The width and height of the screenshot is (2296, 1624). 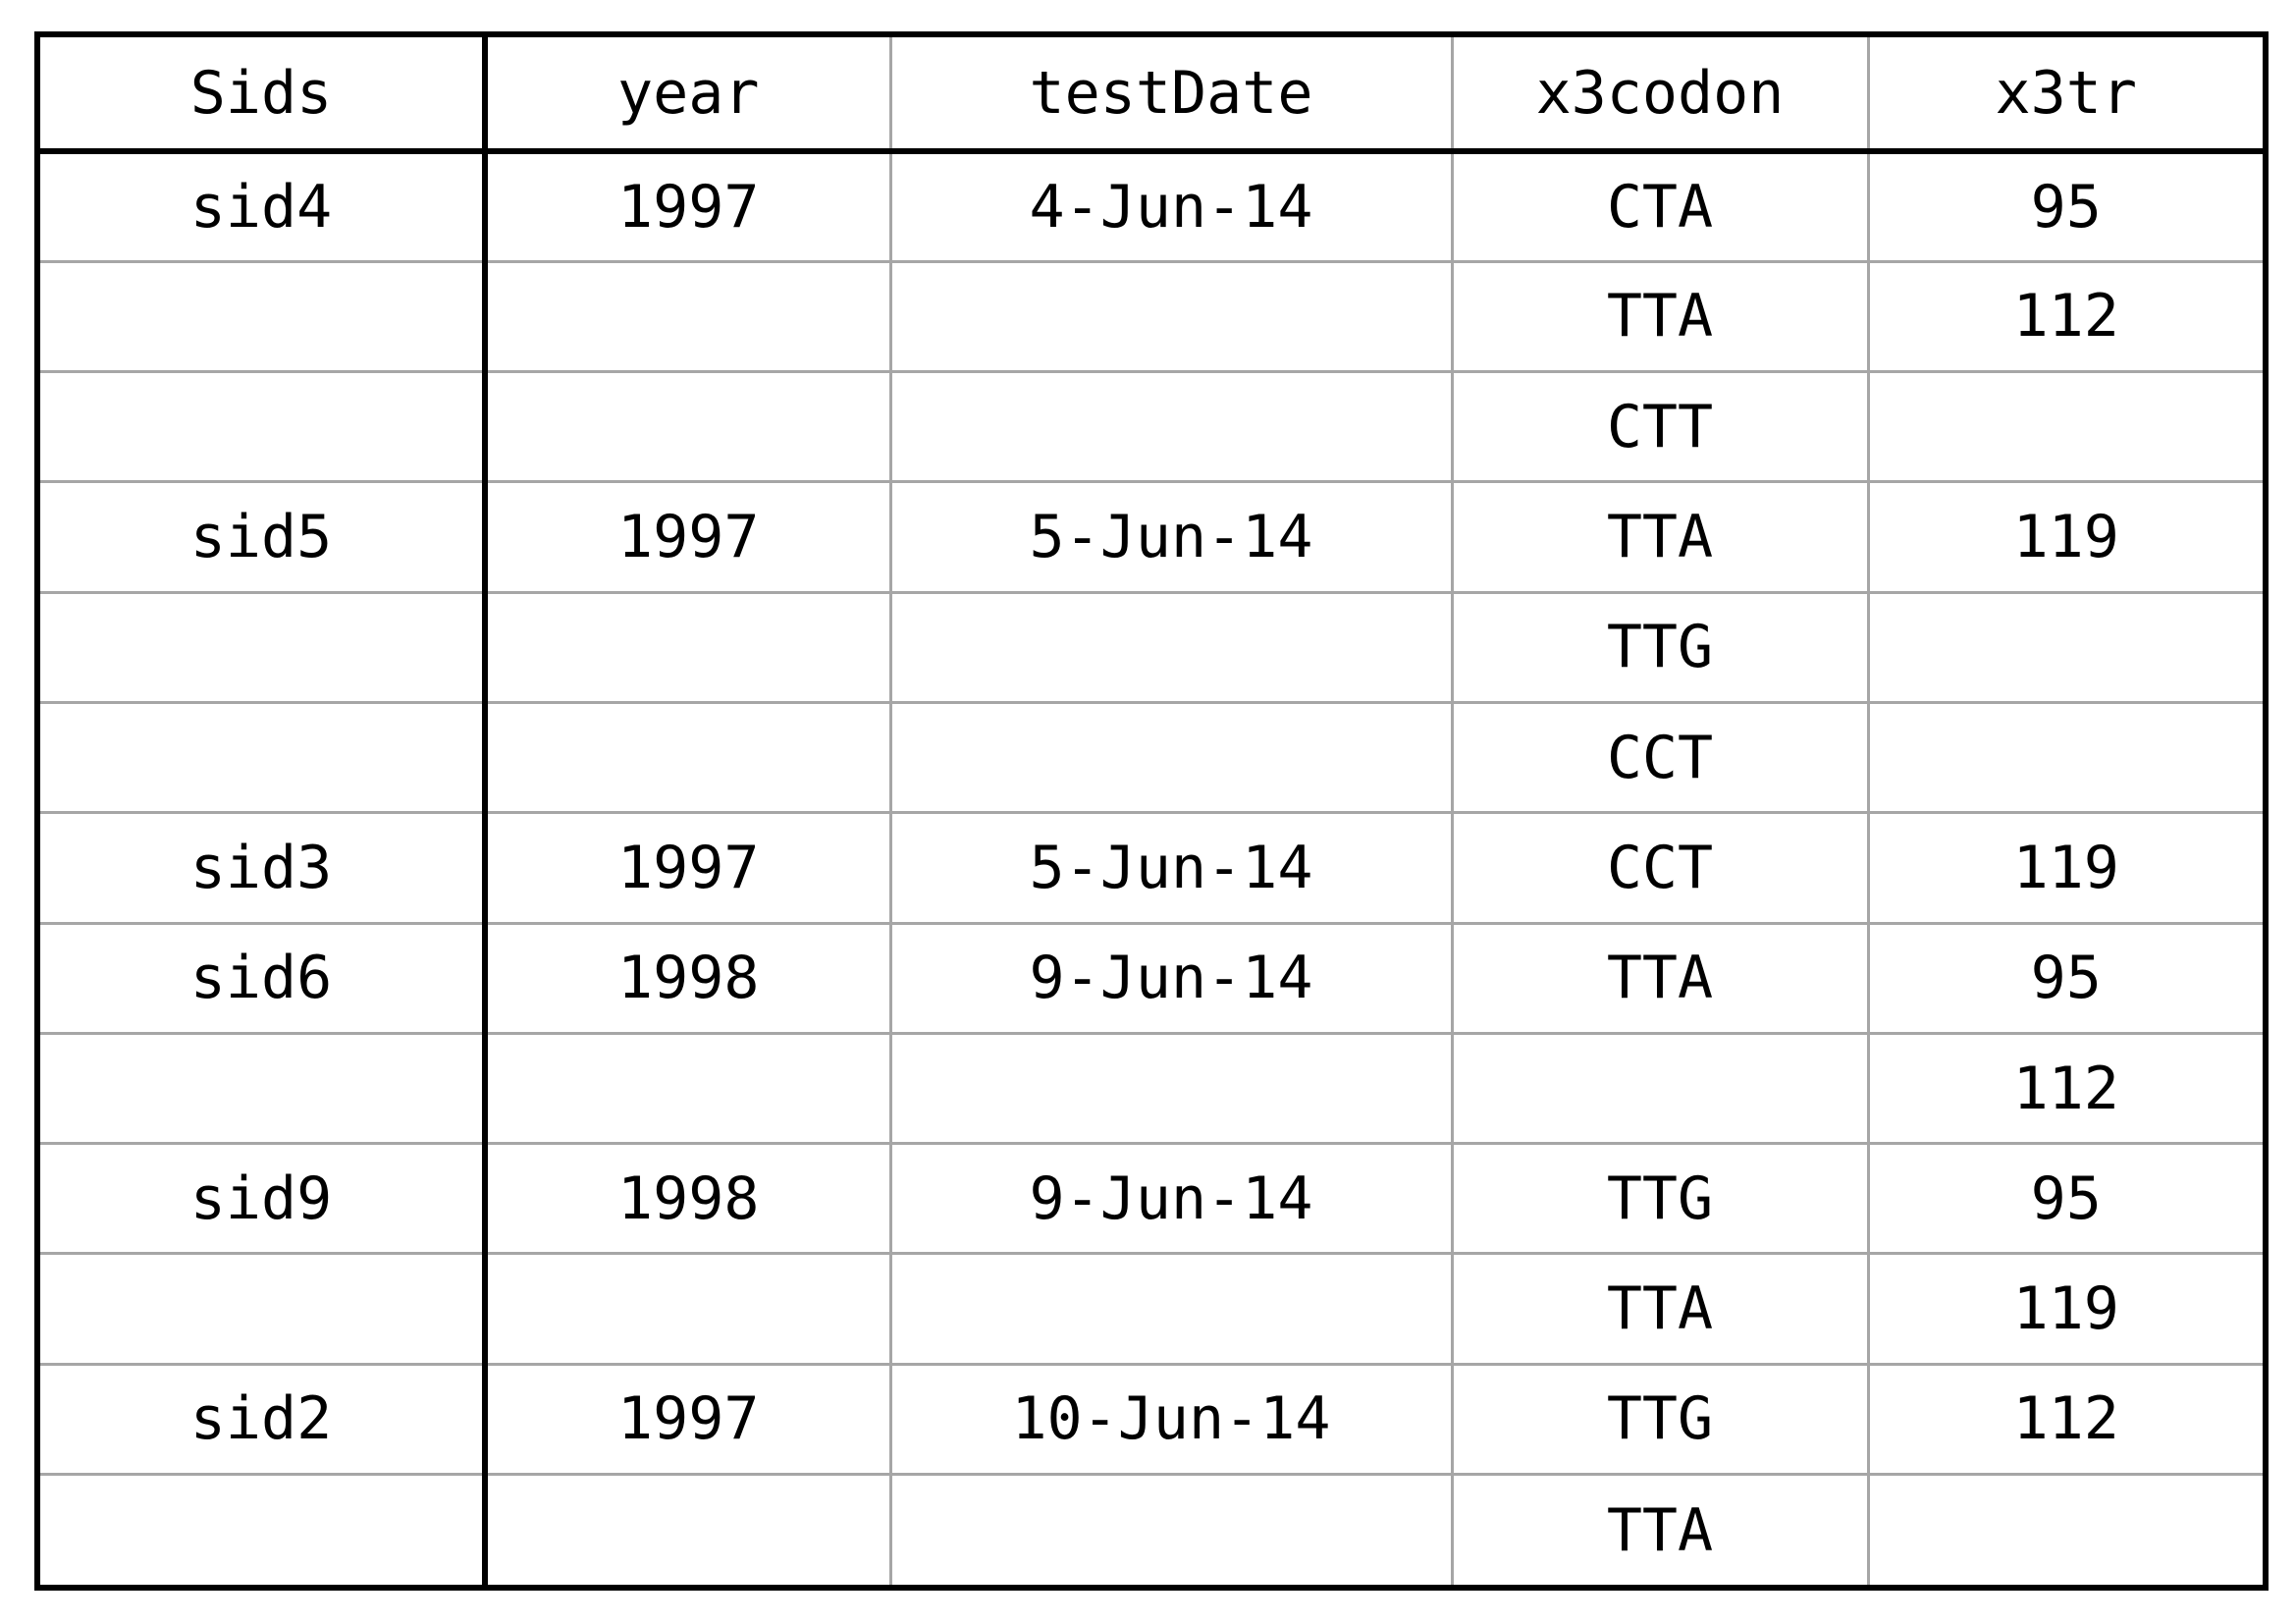 I want to click on table-row: sid2 1997 10-Jun-14 TTG 112, so click(x=1151, y=1418).